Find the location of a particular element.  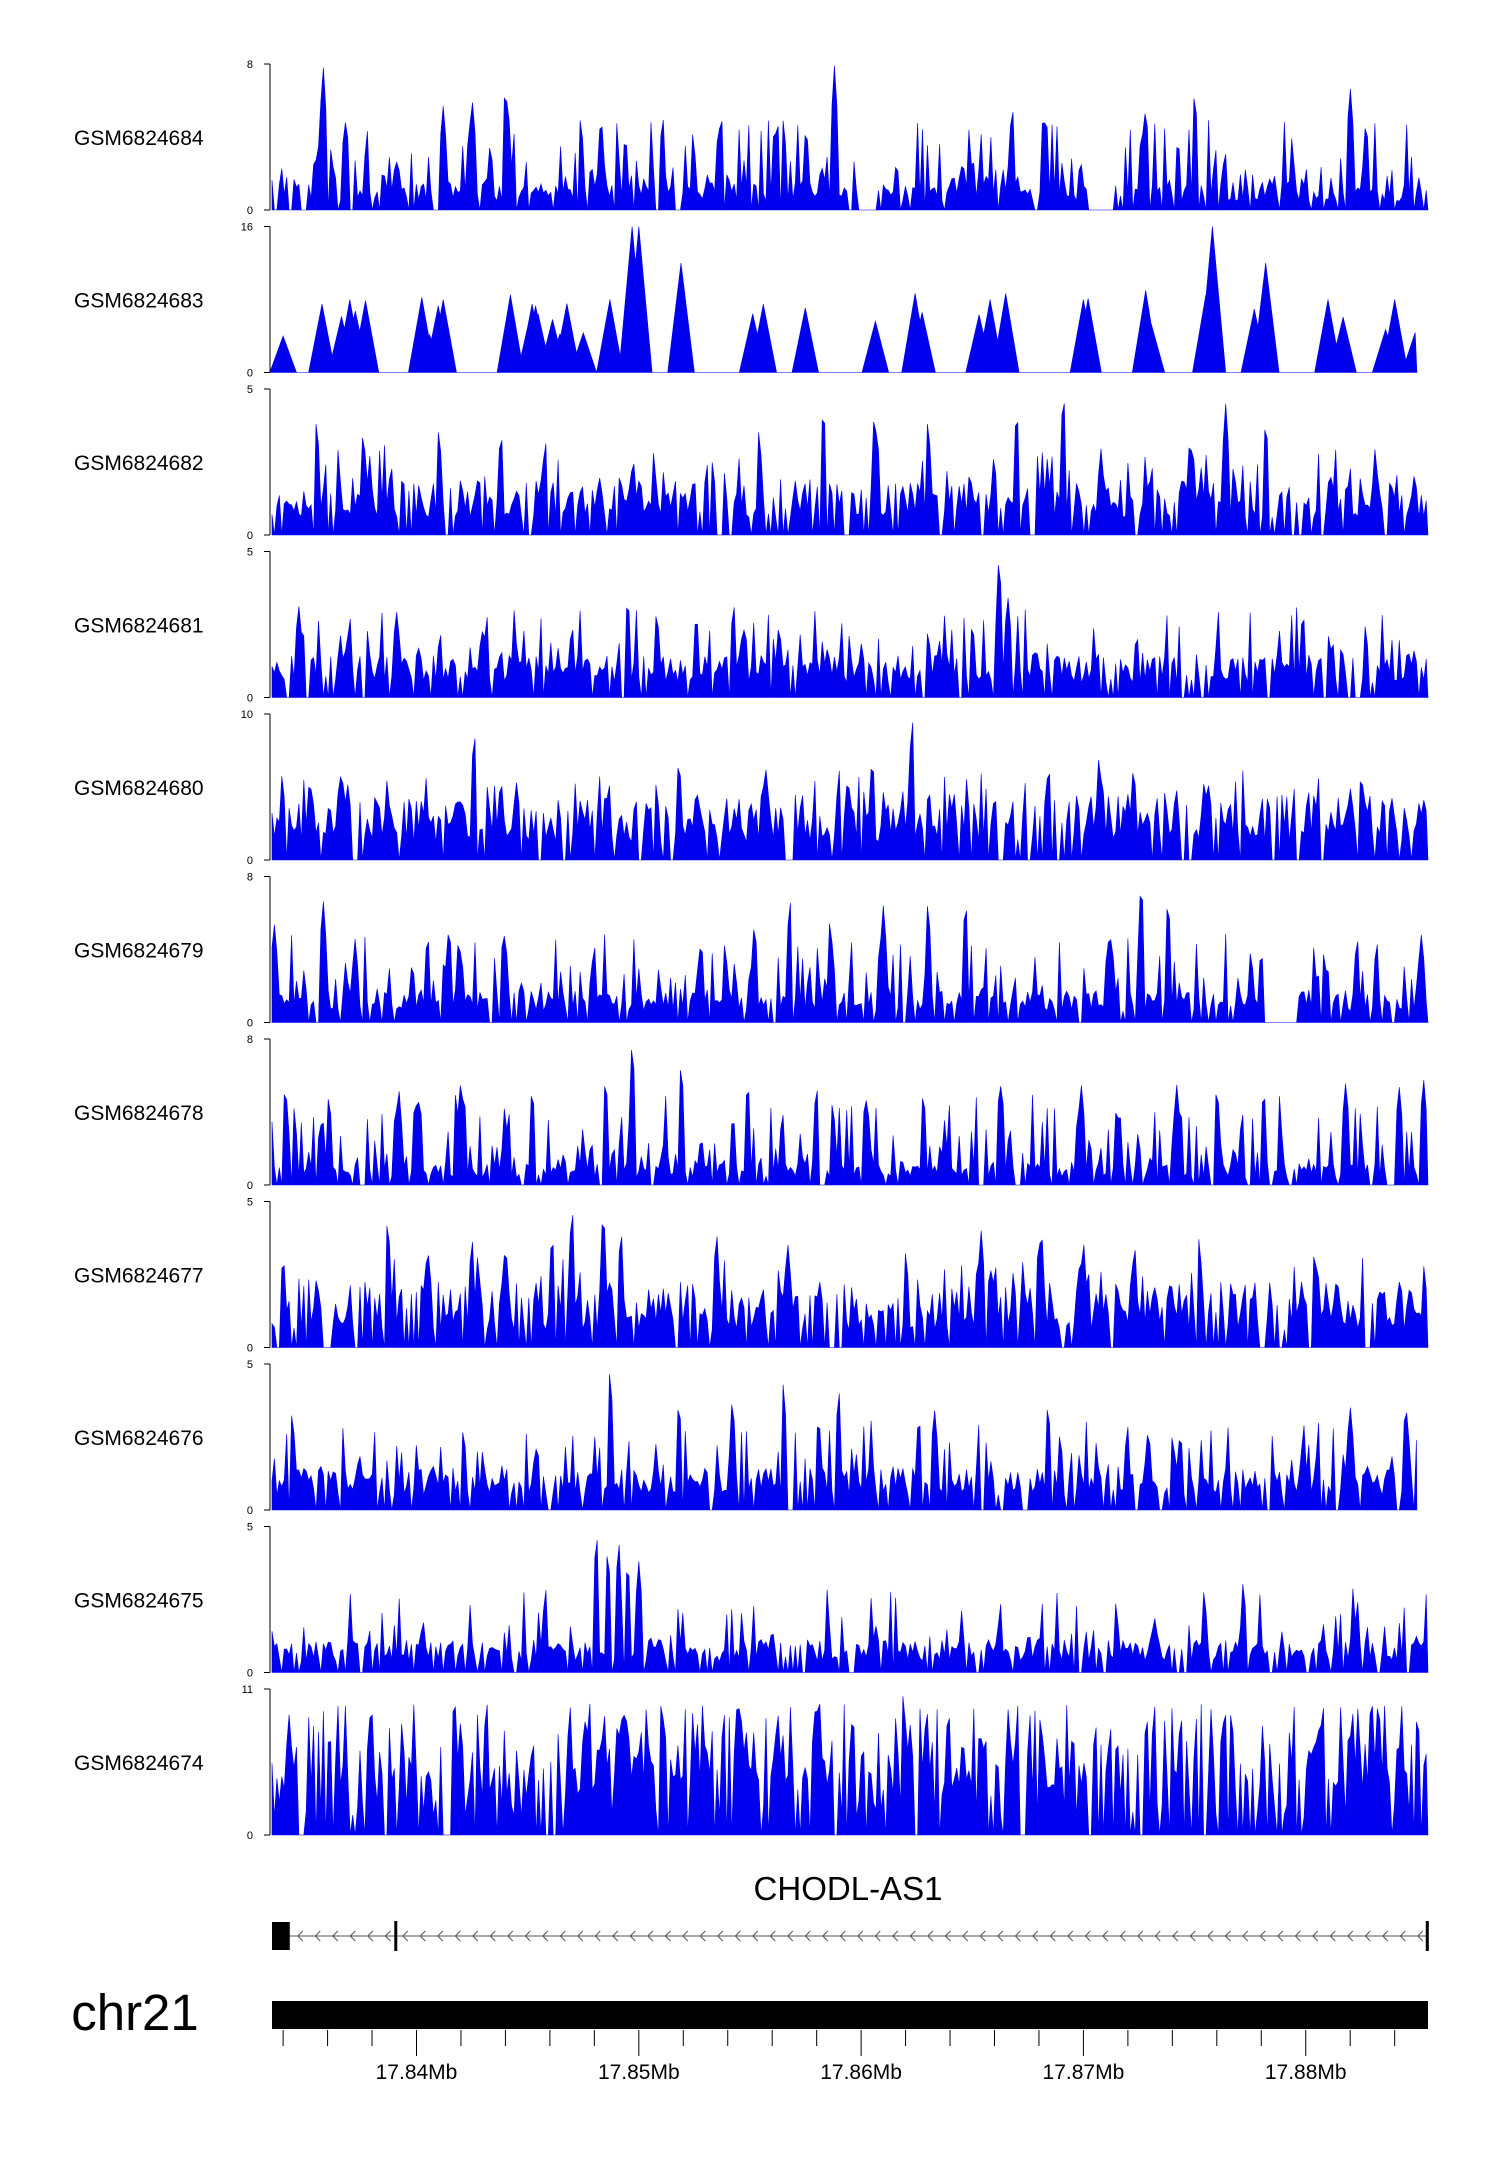

coverage-track: GSM6824684 8 0 is located at coordinates (751, 138).